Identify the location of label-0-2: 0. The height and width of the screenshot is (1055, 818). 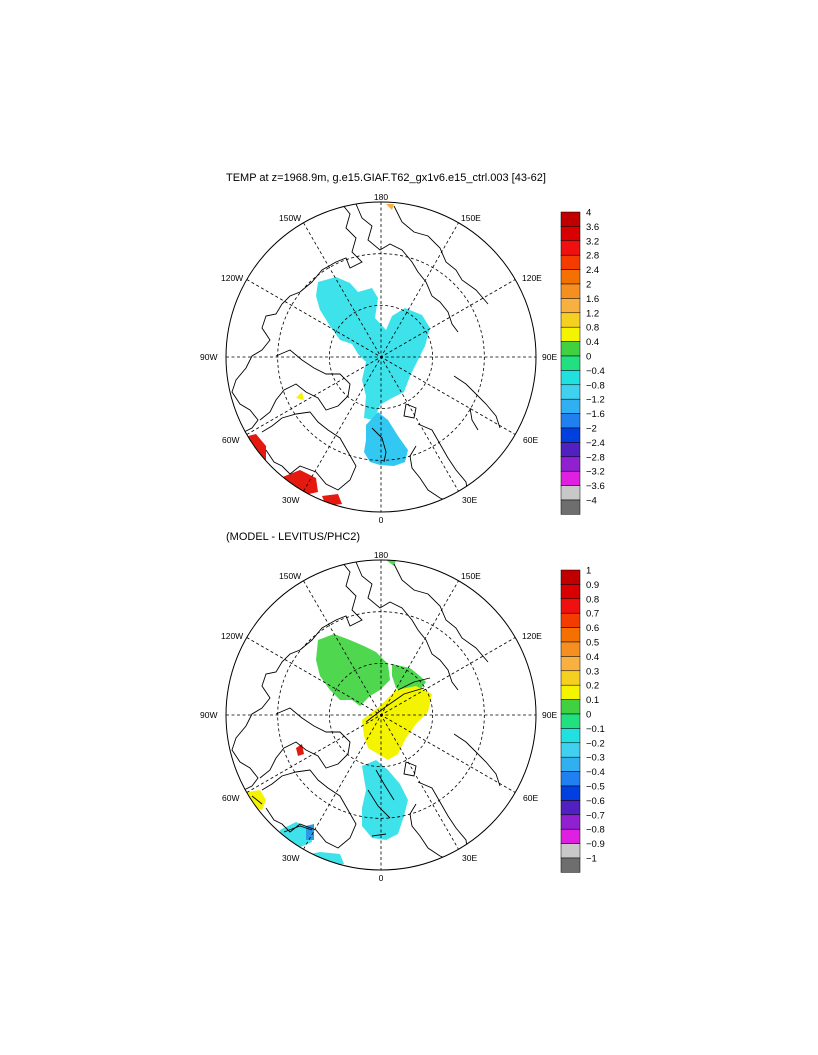
(381, 878).